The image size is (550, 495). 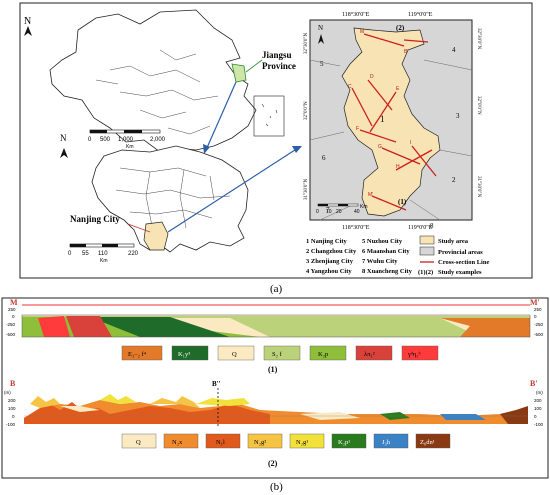 I want to click on jiangsu-highlight, so click(x=239, y=73).